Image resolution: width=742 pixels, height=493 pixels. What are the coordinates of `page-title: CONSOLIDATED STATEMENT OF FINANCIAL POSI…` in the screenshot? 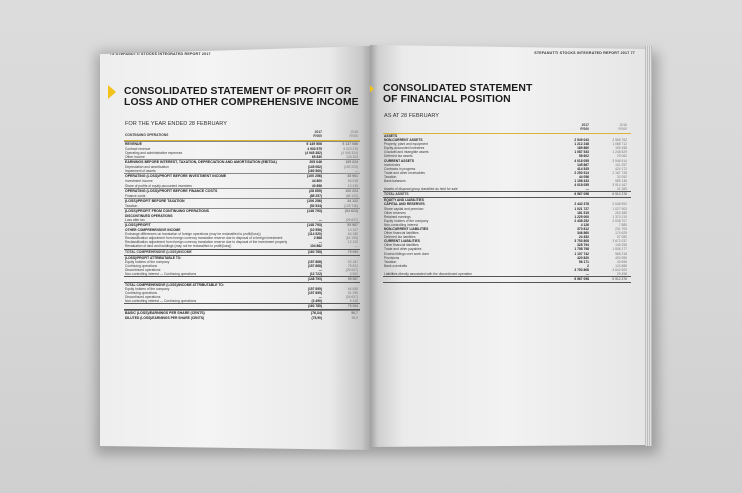 It's located at (458, 94).